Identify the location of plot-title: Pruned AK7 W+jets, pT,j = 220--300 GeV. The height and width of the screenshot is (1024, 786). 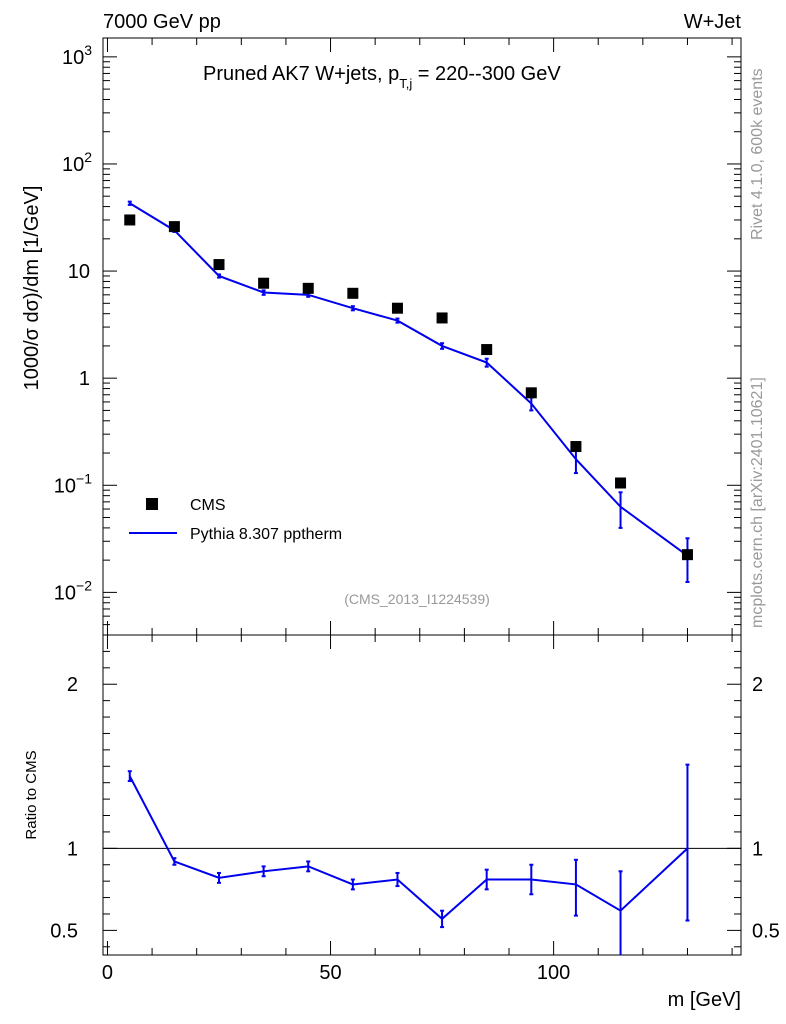
(382, 77).